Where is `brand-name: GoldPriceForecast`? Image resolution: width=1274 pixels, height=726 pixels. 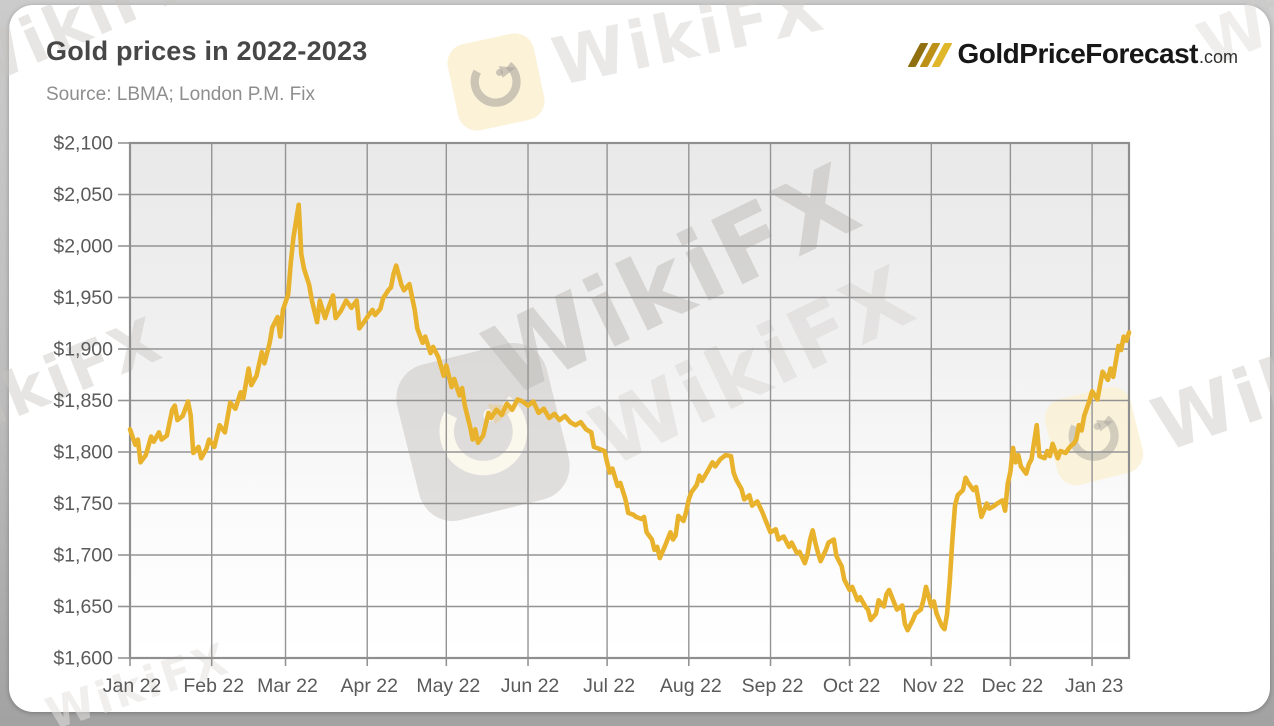 brand-name: GoldPriceForecast is located at coordinates (1078, 53).